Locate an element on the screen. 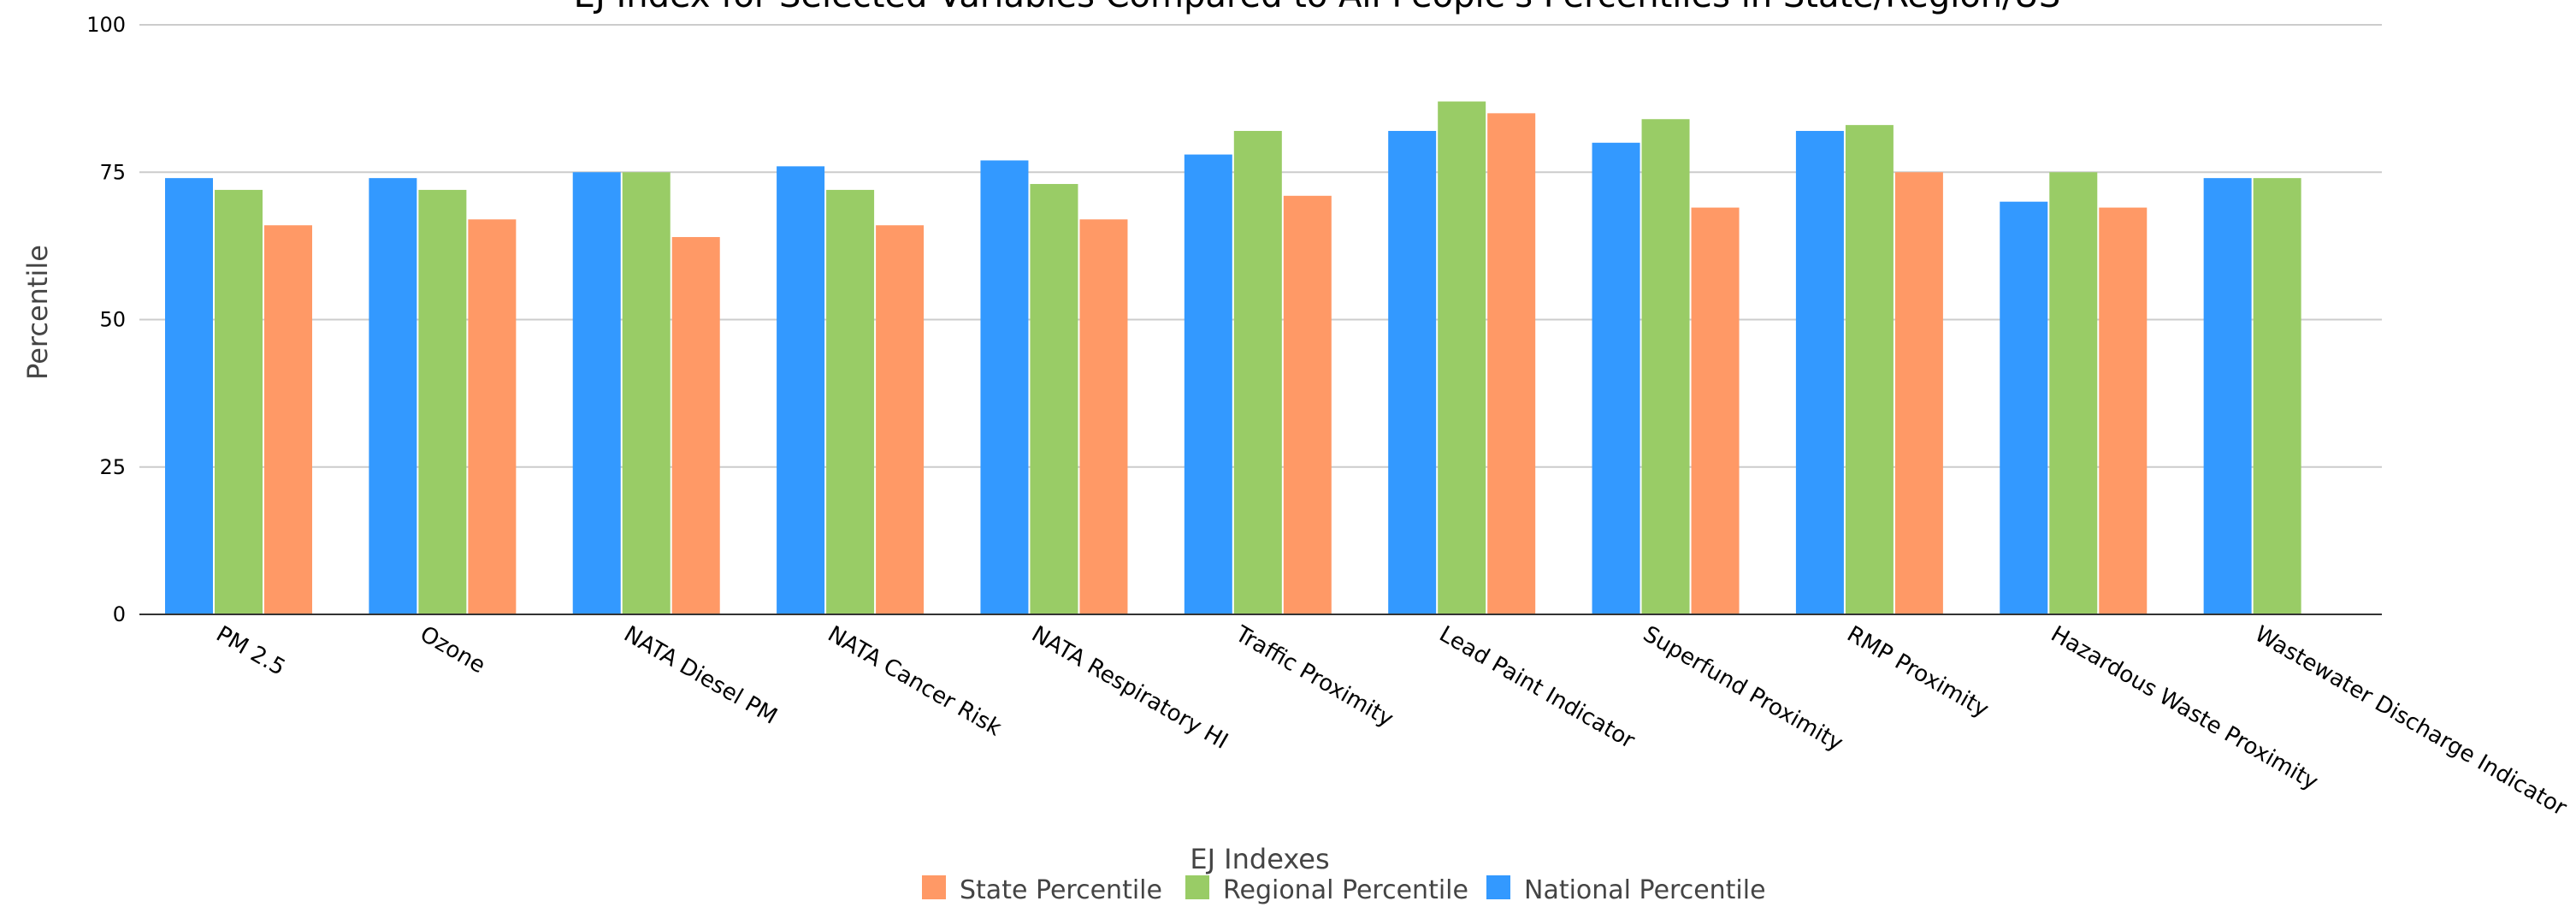  x-tick-label: Traffic Proximity is located at coordinates (1313, 676).